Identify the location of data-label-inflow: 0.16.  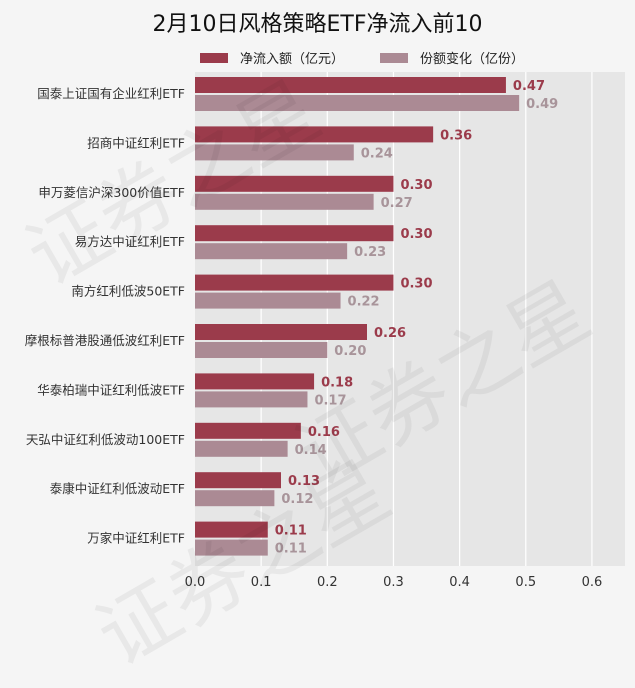
(324, 432).